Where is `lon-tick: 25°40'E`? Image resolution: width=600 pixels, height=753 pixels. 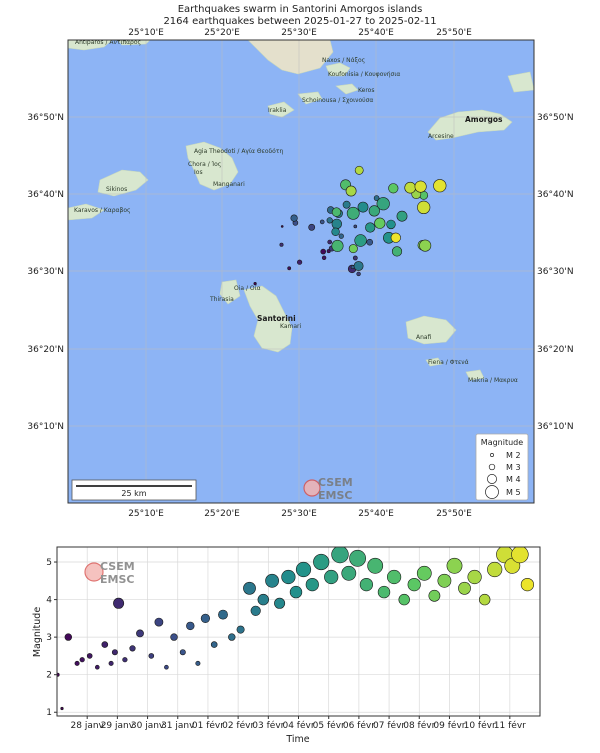 lon-tick: 25°40'E is located at coordinates (376, 33).